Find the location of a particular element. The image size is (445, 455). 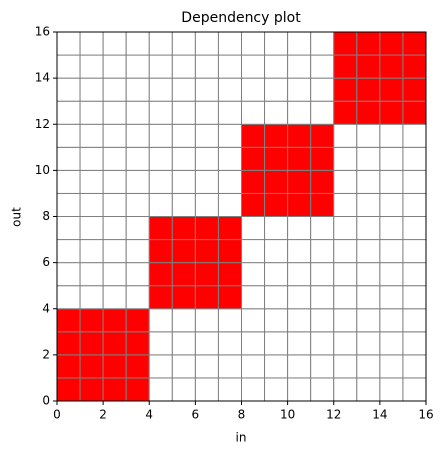

x-tick-label: 0 is located at coordinates (57, 415).